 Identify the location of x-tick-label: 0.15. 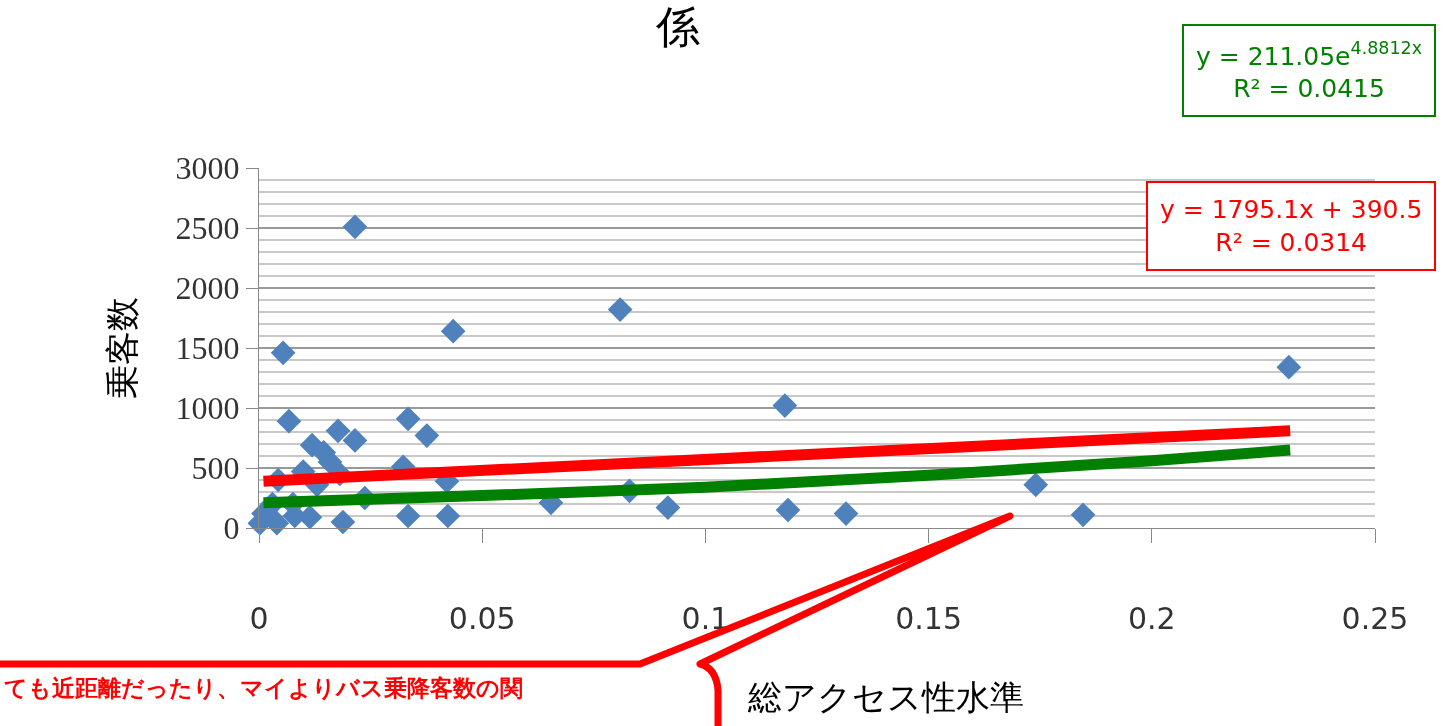
(928, 618).